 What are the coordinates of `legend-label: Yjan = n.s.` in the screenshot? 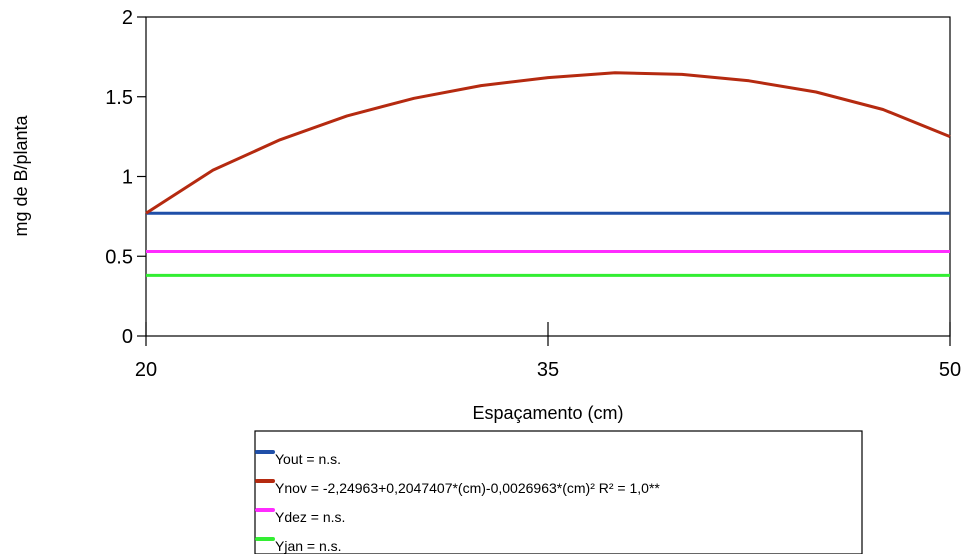 It's located at (308, 546).